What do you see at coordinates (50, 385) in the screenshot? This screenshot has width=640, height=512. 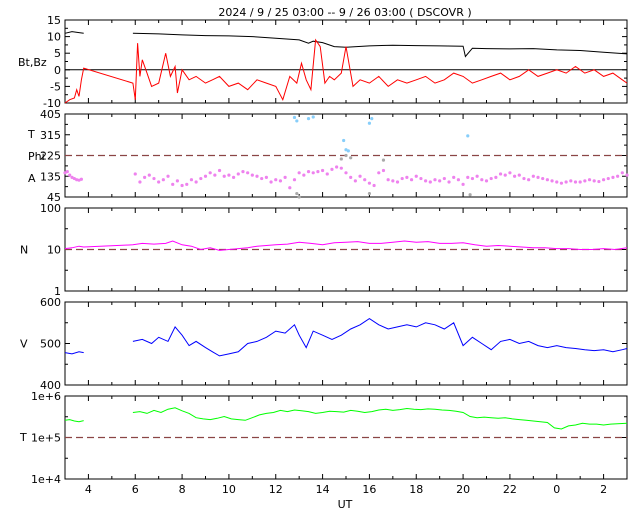 I see `y-tick-label: 400` at bounding box center [50, 385].